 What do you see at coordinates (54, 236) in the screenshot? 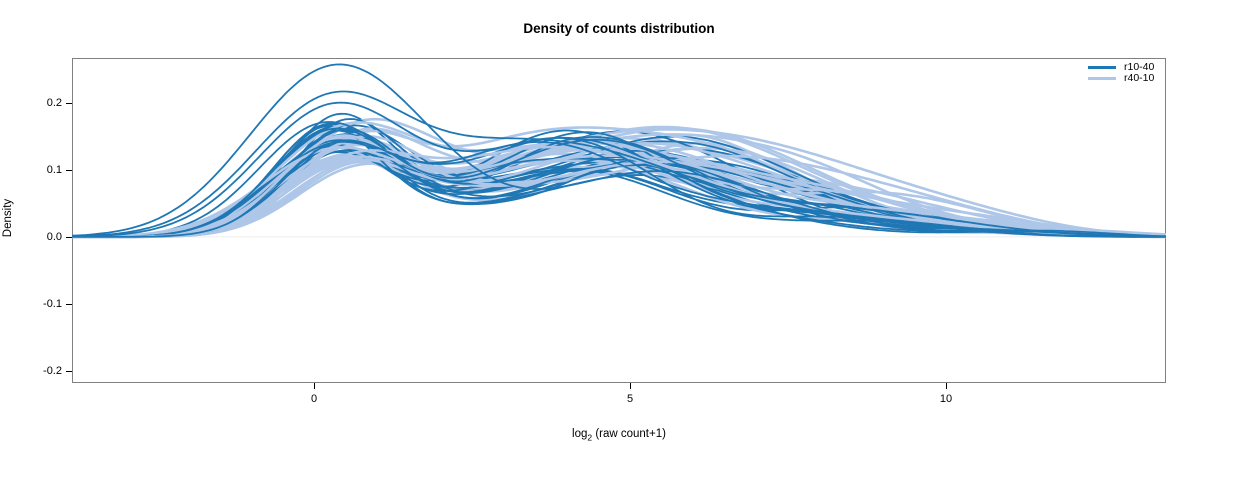
I see `y-axis-tick-label: 0.0` at bounding box center [54, 236].